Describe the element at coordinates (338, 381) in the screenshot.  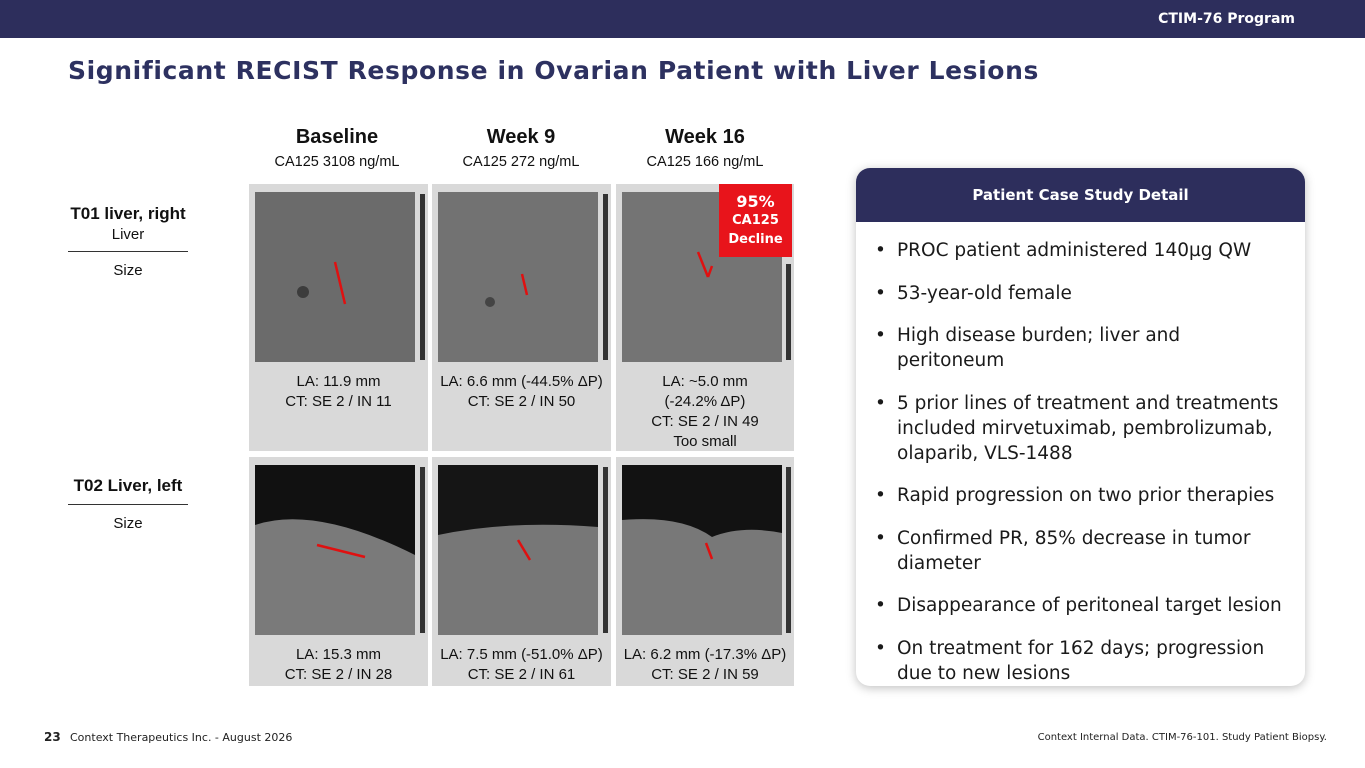
I see `measurement: LA: 11.9 mm` at that location.